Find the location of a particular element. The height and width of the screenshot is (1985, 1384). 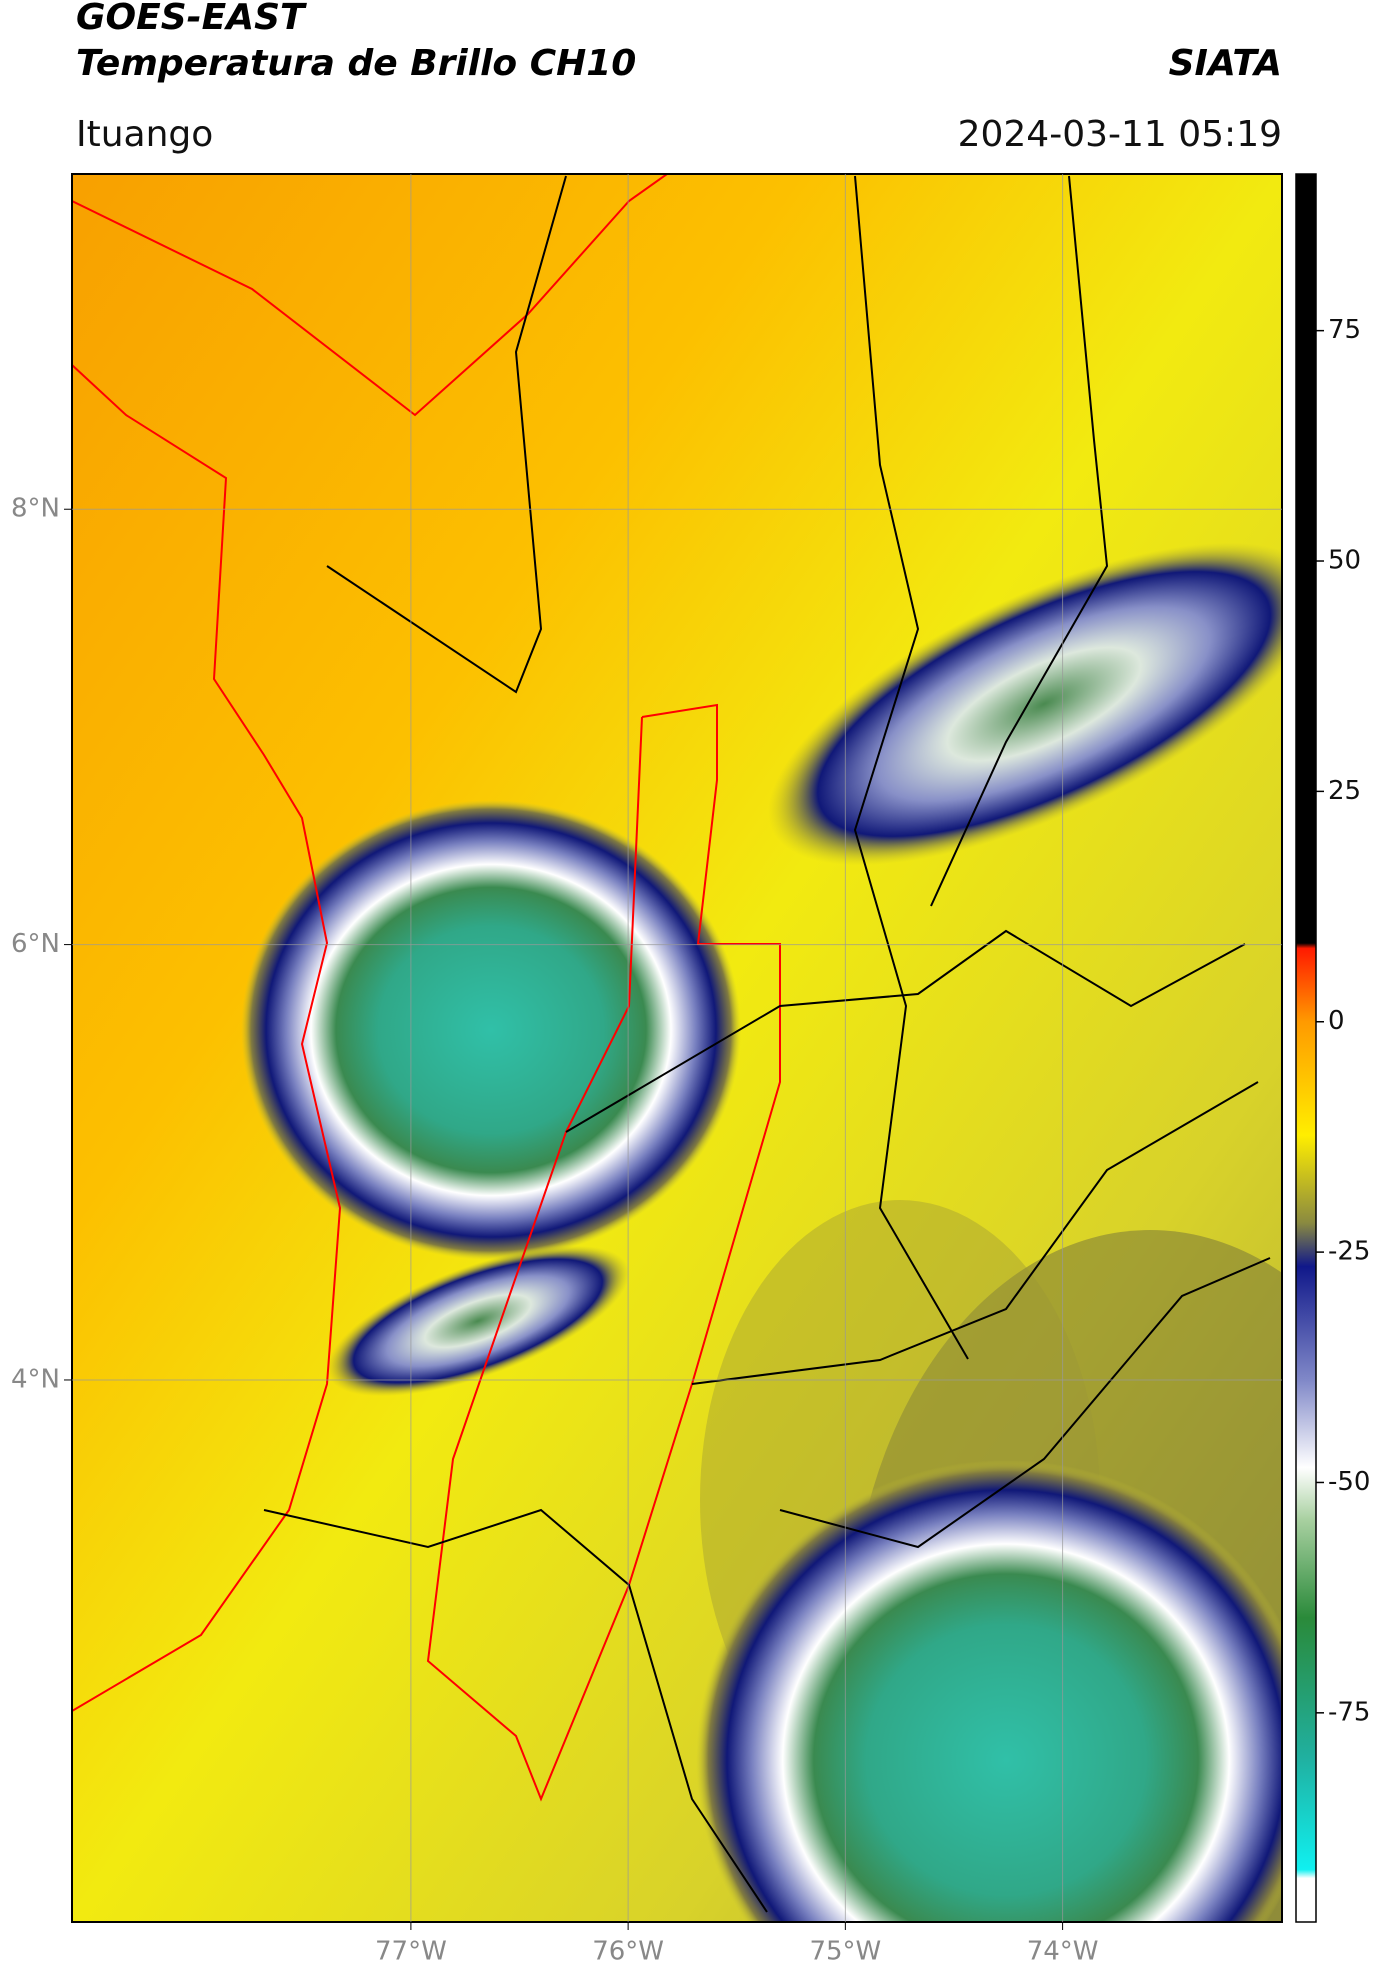

colorbar-tick-label: 50 is located at coordinates (1344, 561).